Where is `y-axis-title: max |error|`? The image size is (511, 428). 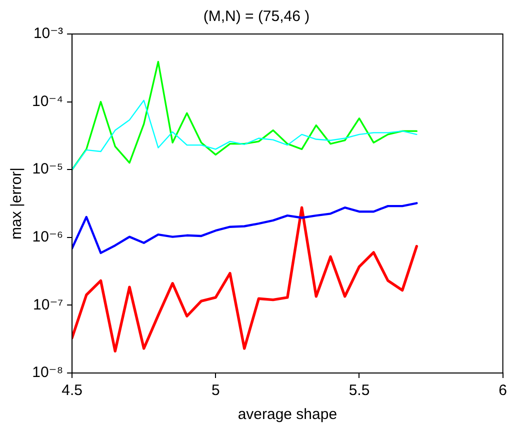 y-axis-title: max |error| is located at coordinates (17, 204).